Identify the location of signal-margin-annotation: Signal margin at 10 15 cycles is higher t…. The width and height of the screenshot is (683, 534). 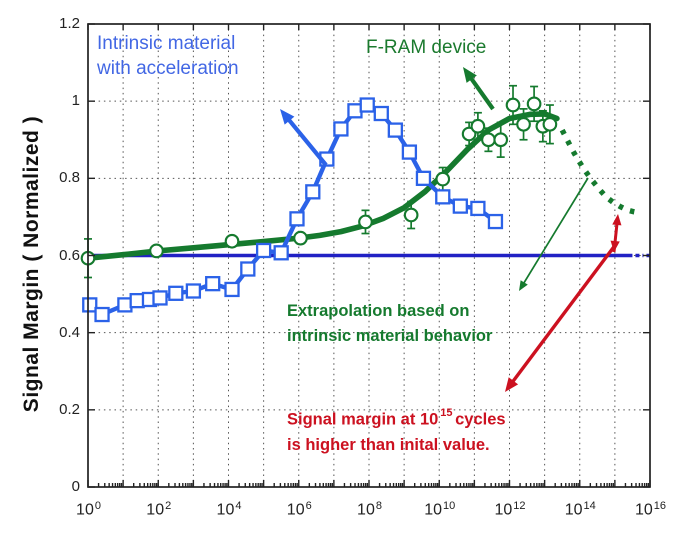
(396, 430).